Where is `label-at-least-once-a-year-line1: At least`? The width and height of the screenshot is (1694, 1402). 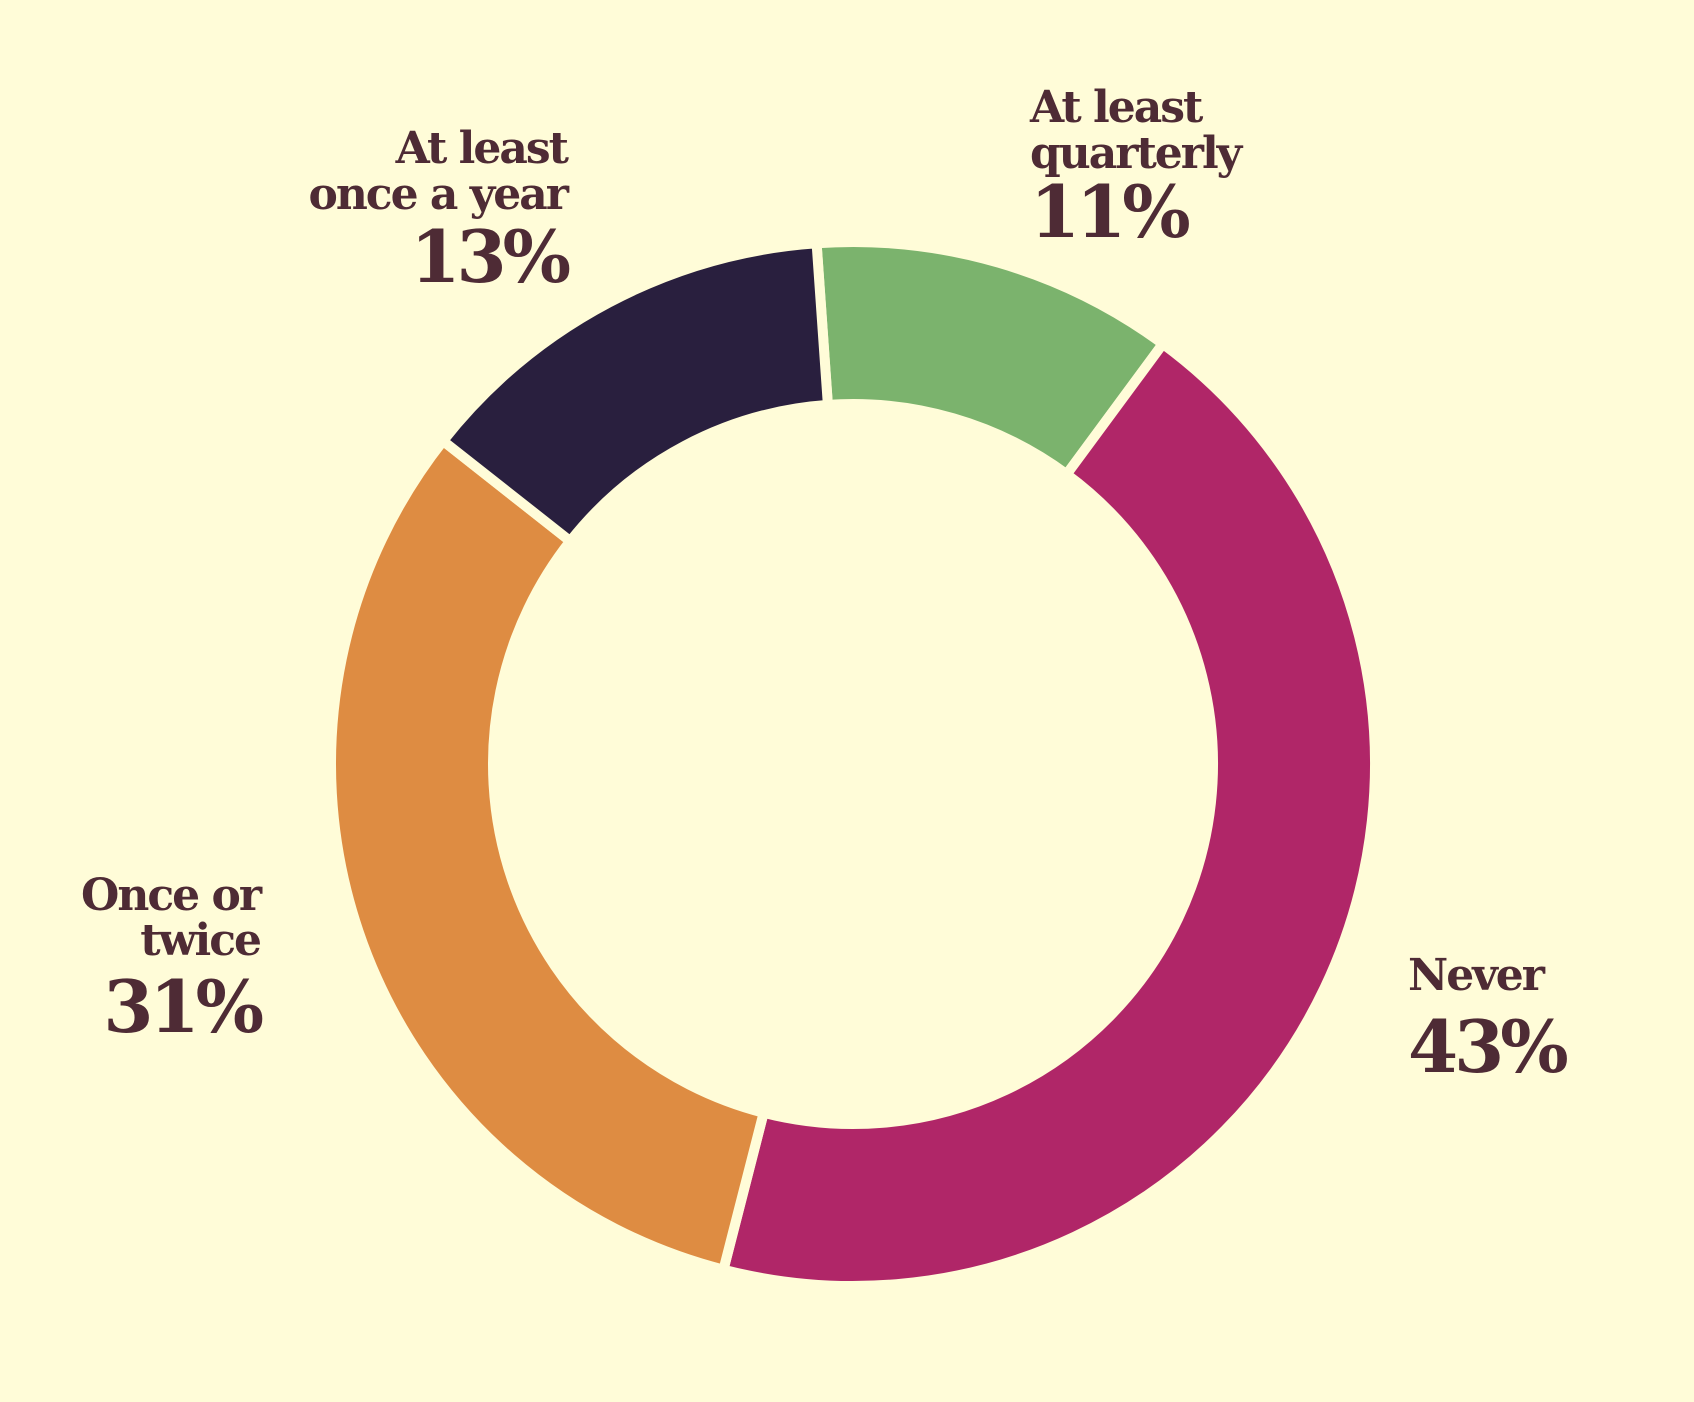
label-at-least-once-a-year-line1: At least is located at coordinates (482, 148).